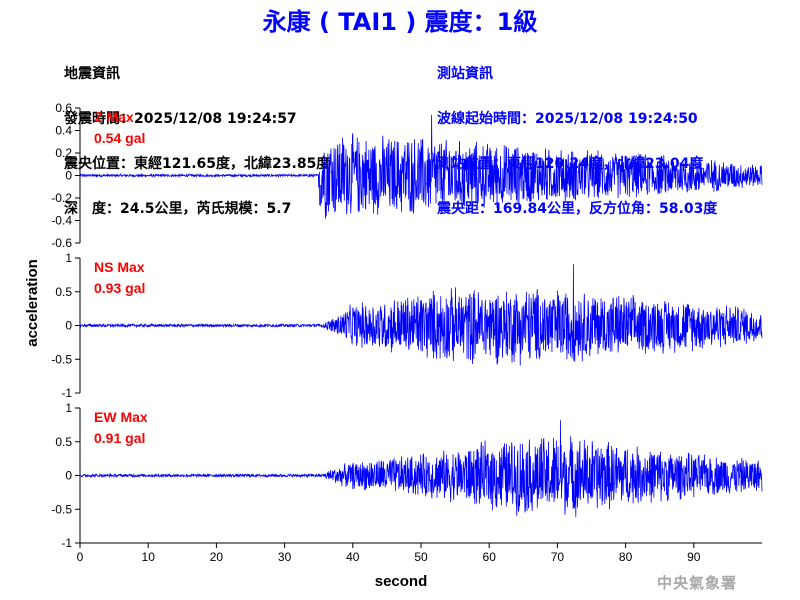  Describe the element at coordinates (626, 557) in the screenshot. I see `x-tick-label: 80` at that location.